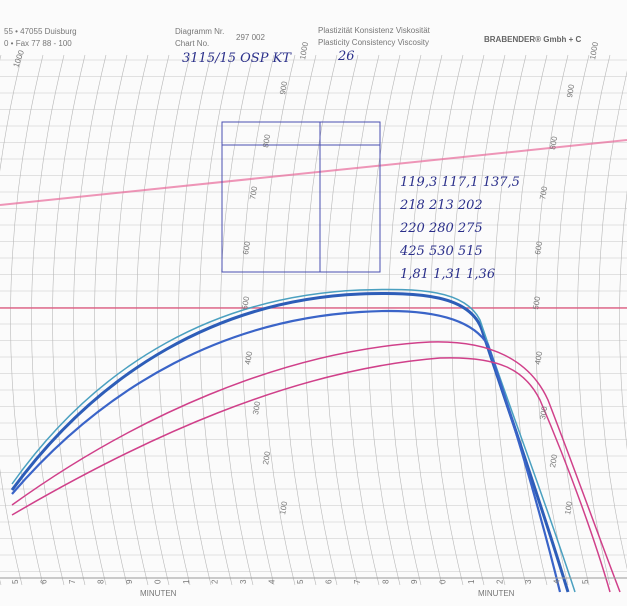 This screenshot has width=627, height=606. Describe the element at coordinates (237, 58) in the screenshot. I see `handwritten-sample: 3115/15 OSP KT` at that location.